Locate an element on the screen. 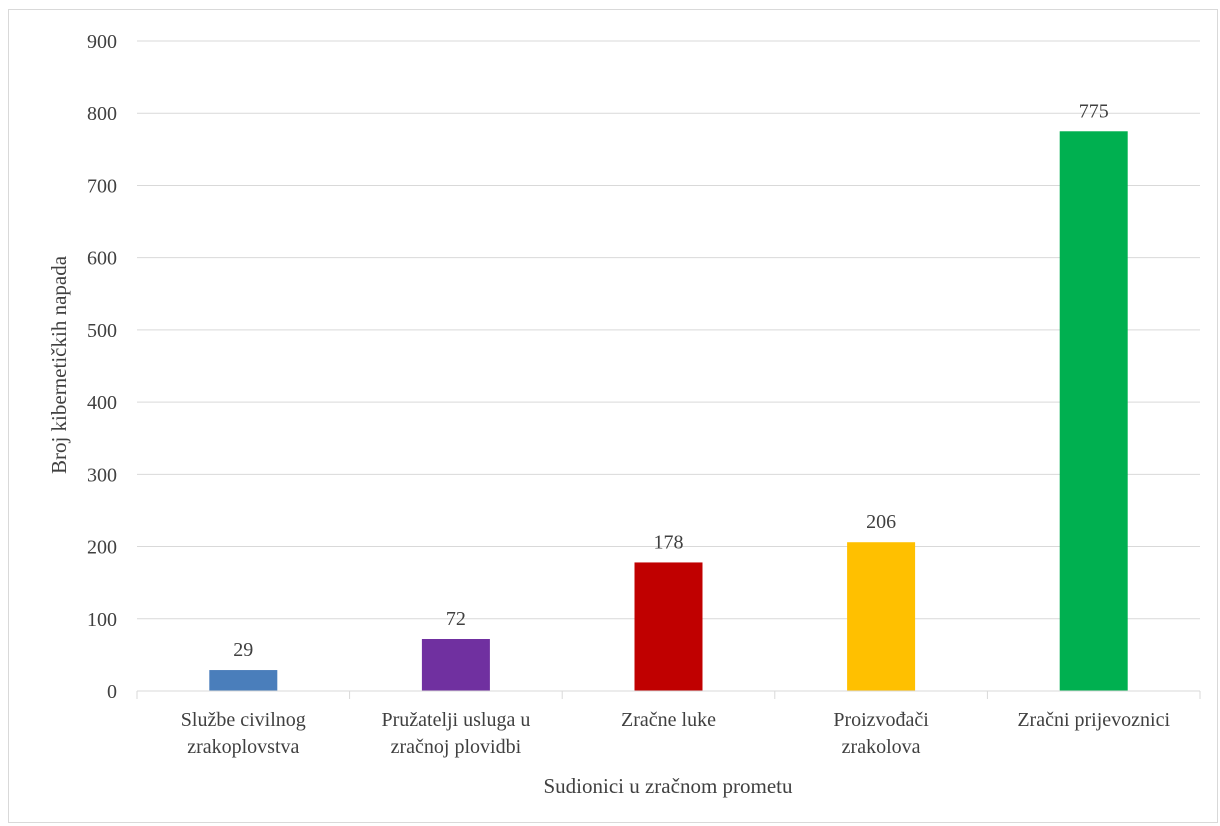  x-tick-label-line: Proizvođači is located at coordinates (881, 720).